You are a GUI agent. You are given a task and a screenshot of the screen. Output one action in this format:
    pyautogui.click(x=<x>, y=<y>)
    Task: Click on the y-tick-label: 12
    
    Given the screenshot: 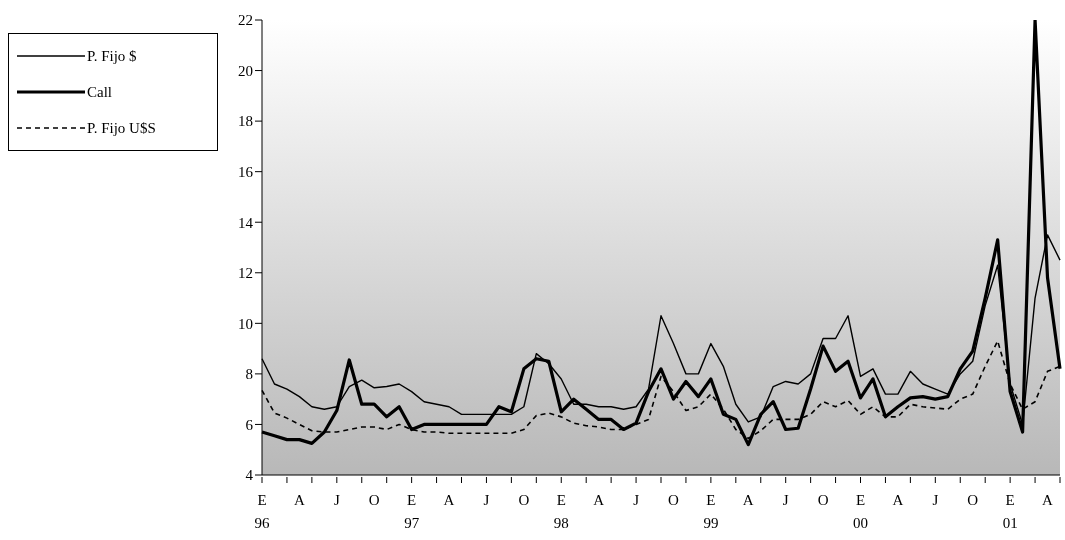 What is the action you would take?
    pyautogui.click(x=245, y=273)
    